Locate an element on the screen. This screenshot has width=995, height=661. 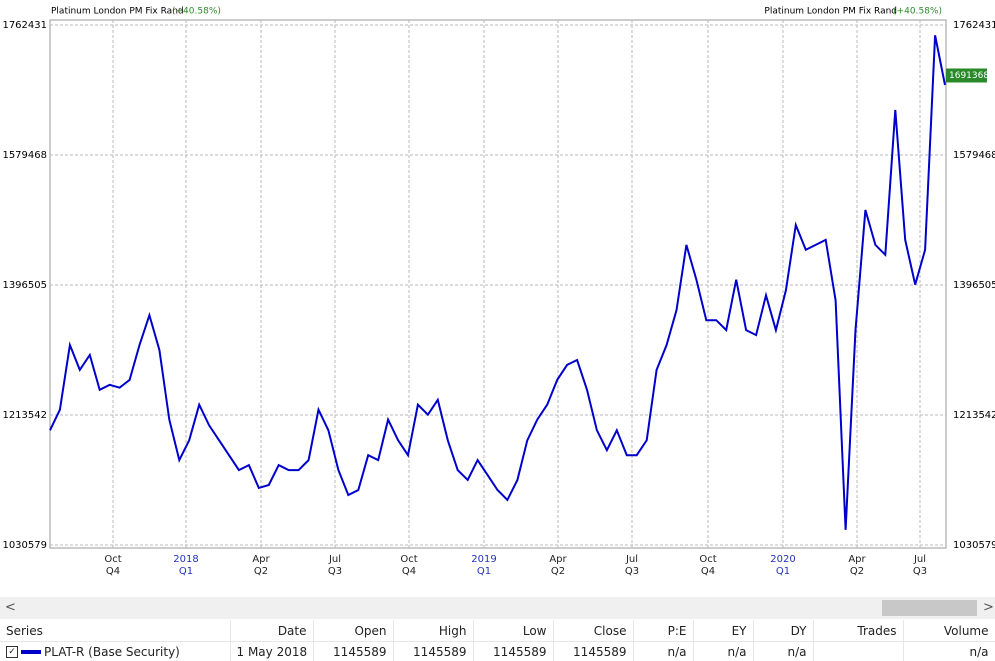
scroll-thumb is located at coordinates (929, 608).